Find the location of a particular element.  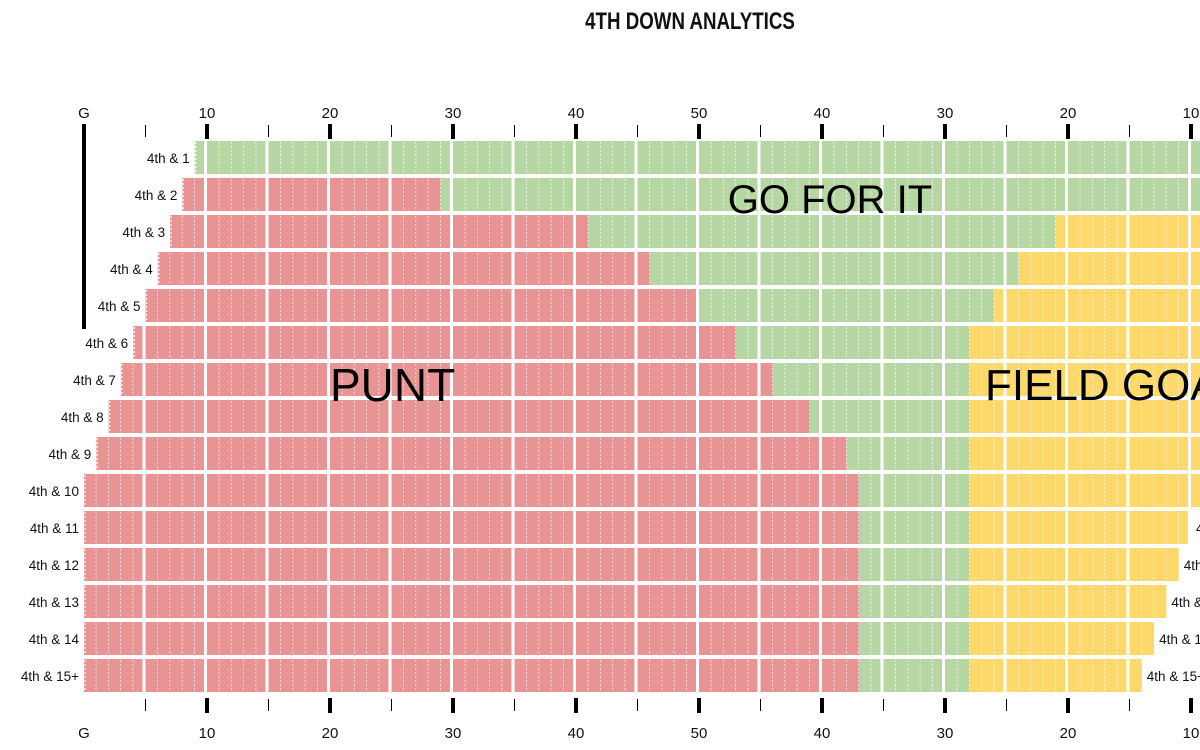

row-label: 4th & 10 is located at coordinates (54, 491).